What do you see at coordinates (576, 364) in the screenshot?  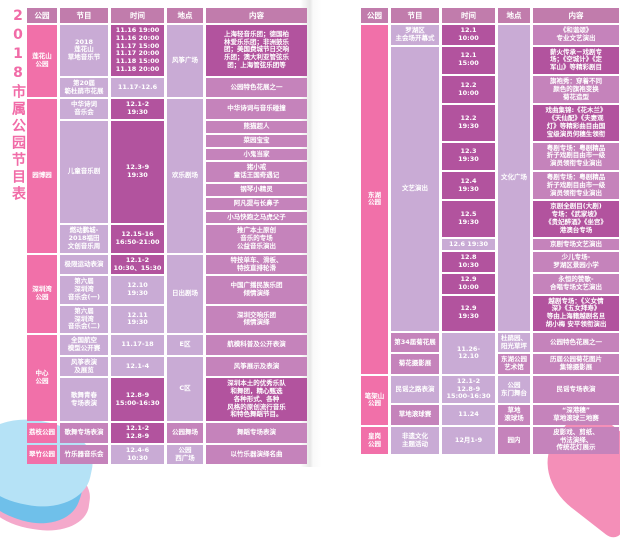 I see `cell-content: 历届公园菊花图片 集锦摄影展` at bounding box center [576, 364].